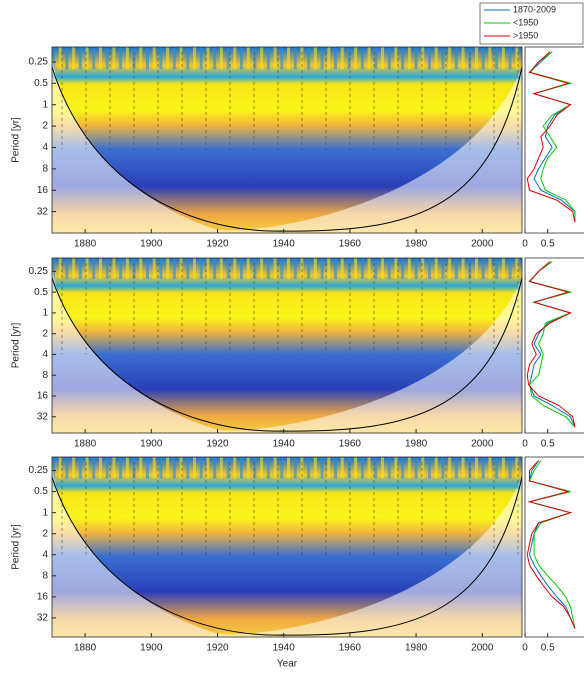 This screenshot has width=584, height=674. What do you see at coordinates (43, 211) in the screenshot?
I see `y-tick-label: 32` at bounding box center [43, 211].